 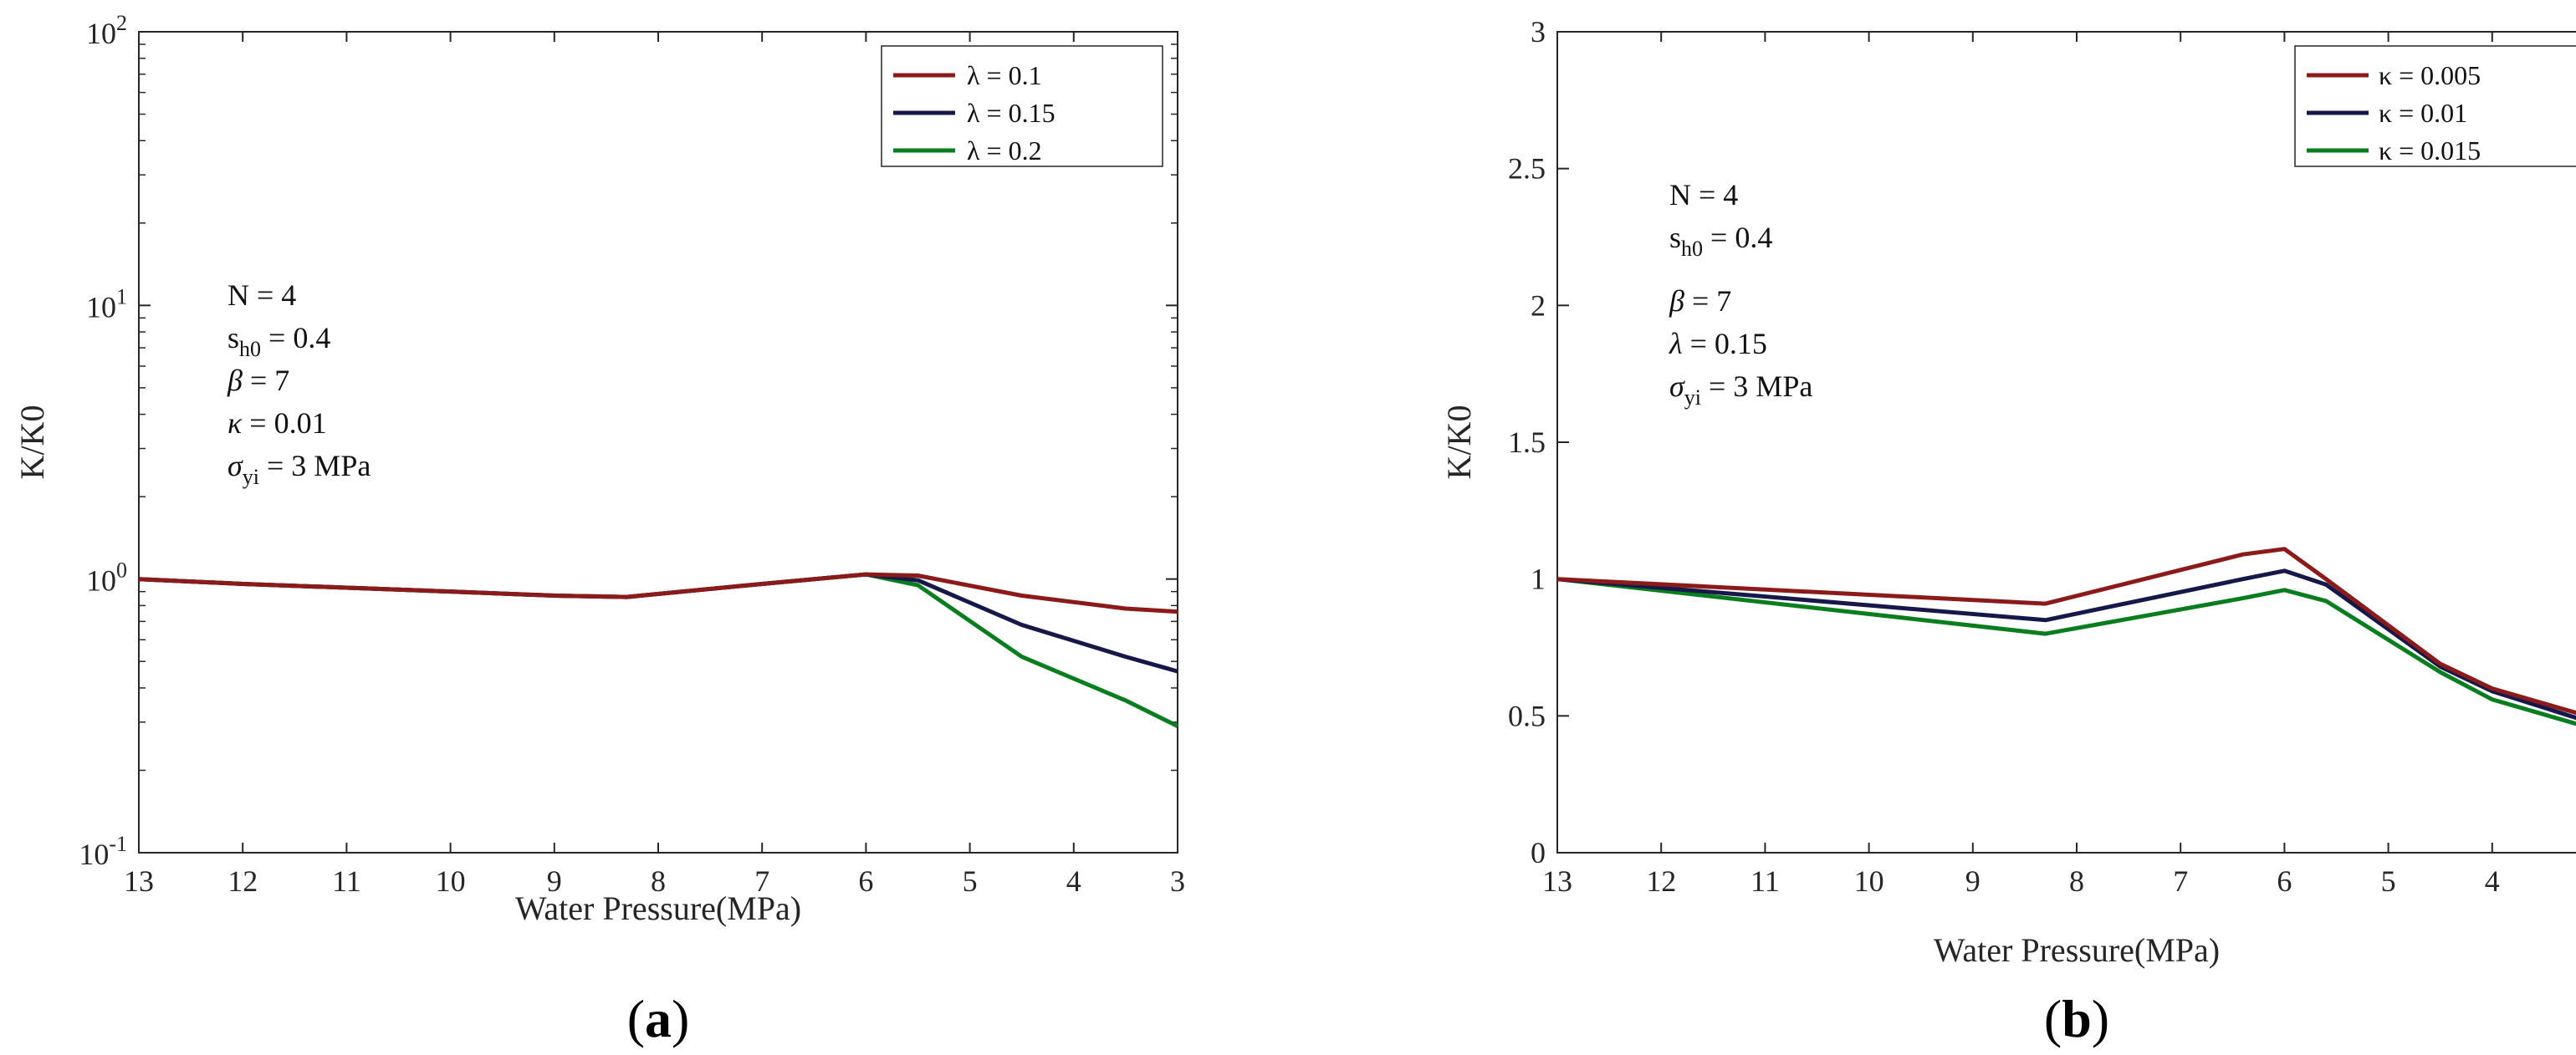 I want to click on legend-label-b-1: κ = 0.01, so click(x=2423, y=113).